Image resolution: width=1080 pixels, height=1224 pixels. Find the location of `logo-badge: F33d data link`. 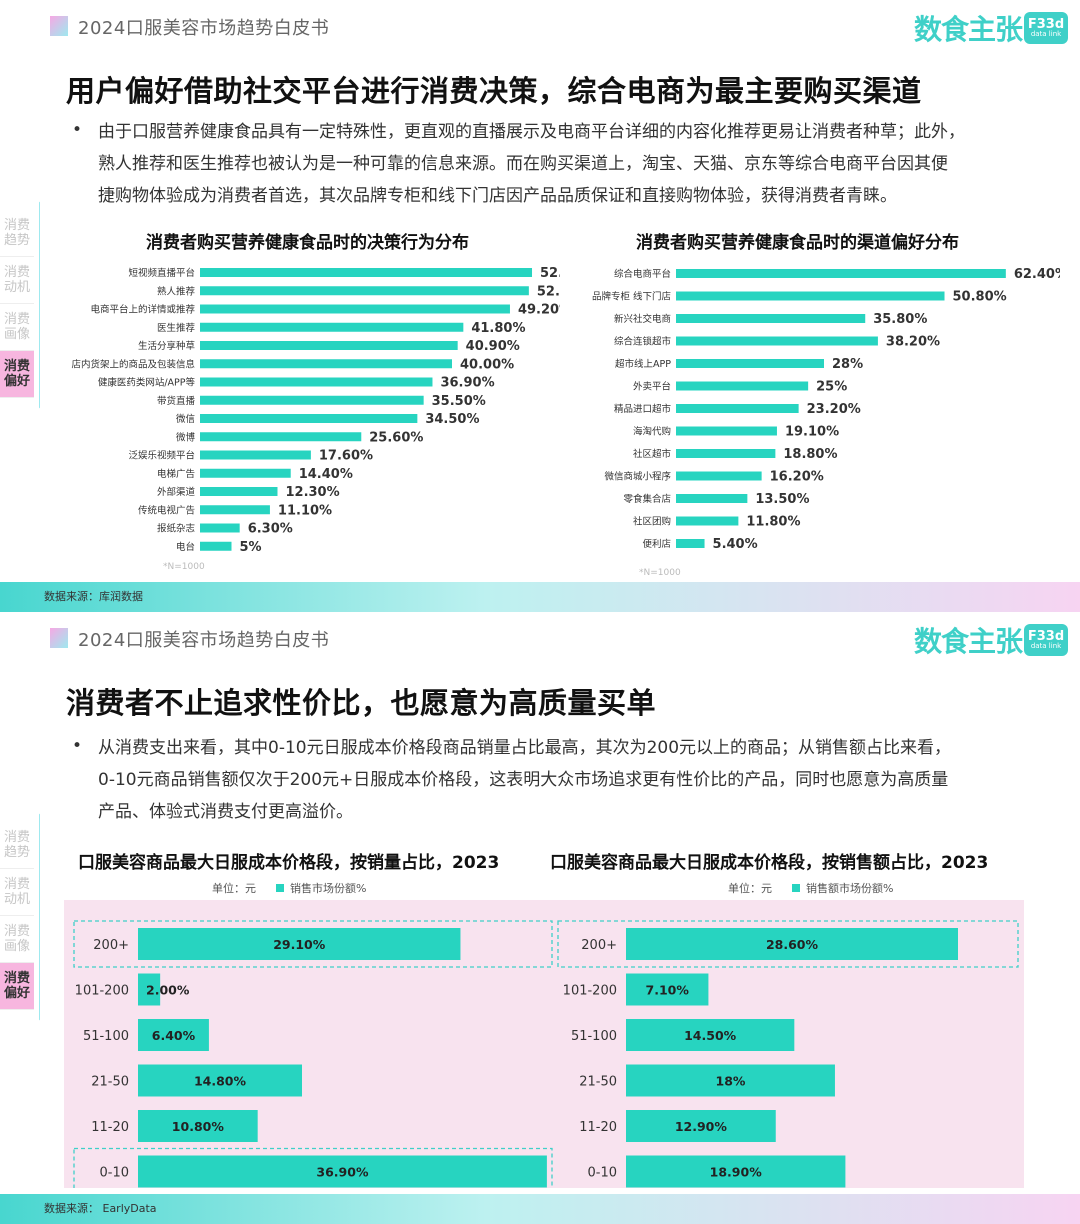

logo-badge: F33d data link is located at coordinates (1046, 640).